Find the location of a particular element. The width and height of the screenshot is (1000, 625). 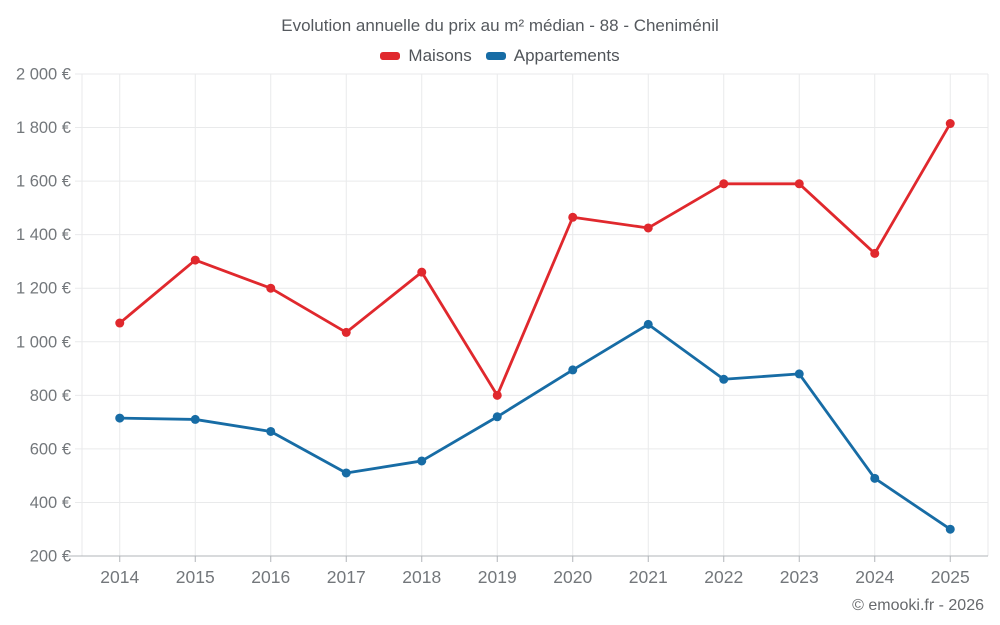

x-tick-label: 2021 is located at coordinates (648, 577).